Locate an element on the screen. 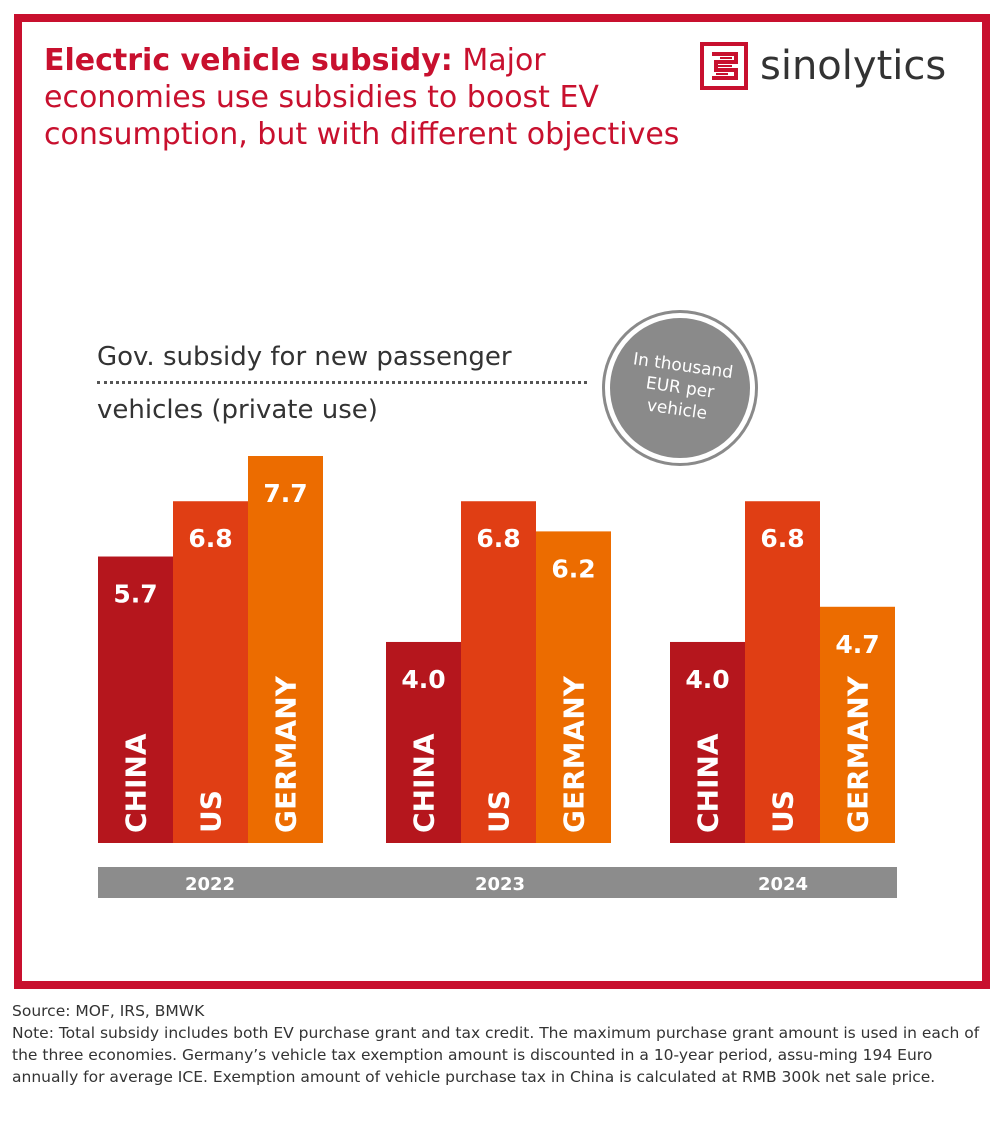 The width and height of the screenshot is (1000, 1138). unit-badge: In thousand EUR per vehicle is located at coordinates (680, 388).